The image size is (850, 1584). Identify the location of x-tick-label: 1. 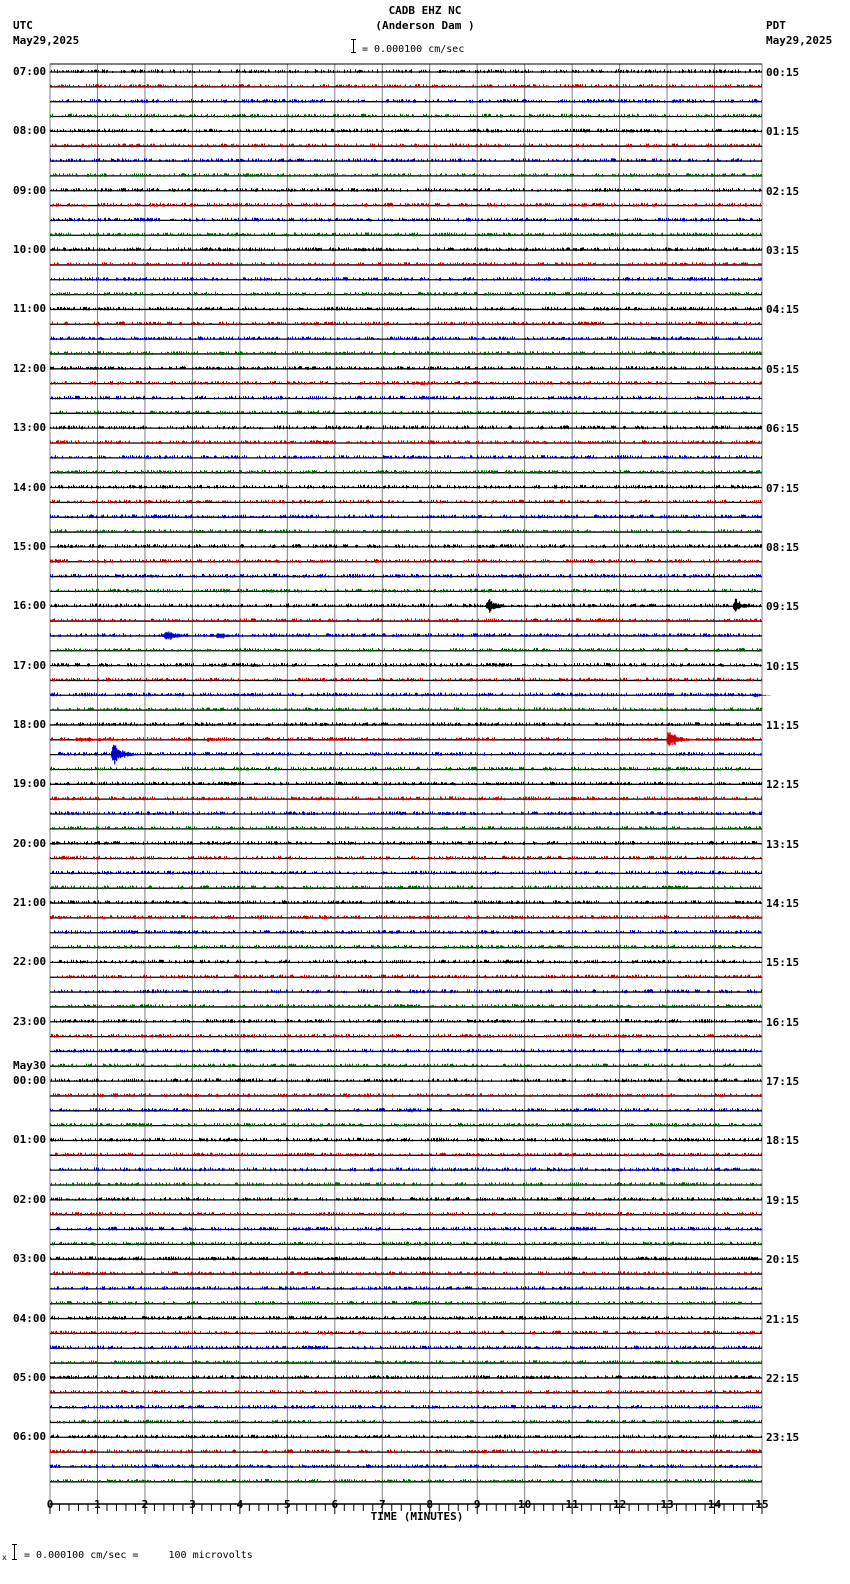
(97, 1504).